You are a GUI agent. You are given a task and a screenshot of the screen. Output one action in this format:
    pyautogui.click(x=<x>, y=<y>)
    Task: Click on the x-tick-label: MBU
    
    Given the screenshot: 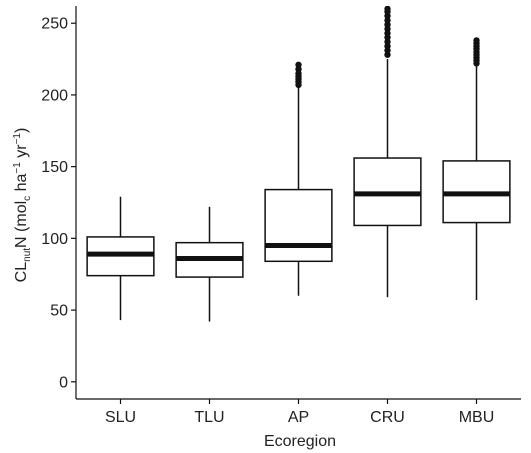 What is the action you would take?
    pyautogui.click(x=477, y=417)
    